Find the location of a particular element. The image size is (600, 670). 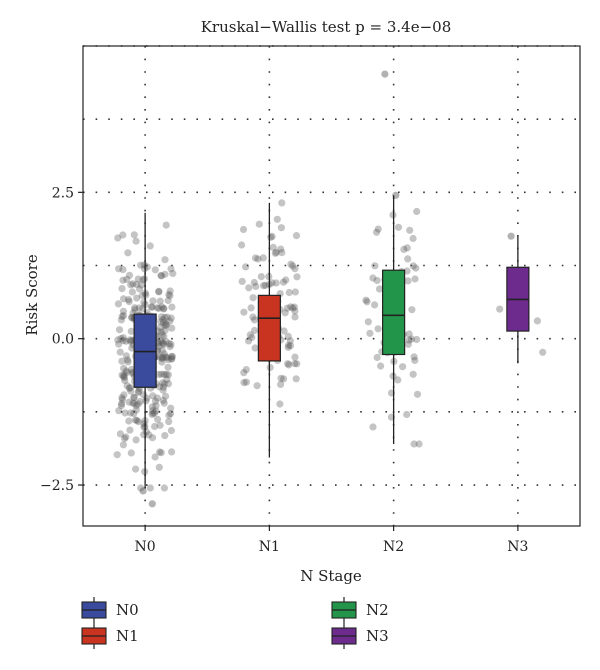

legend: N0 N1 N2 N3 is located at coordinates (235, 623).